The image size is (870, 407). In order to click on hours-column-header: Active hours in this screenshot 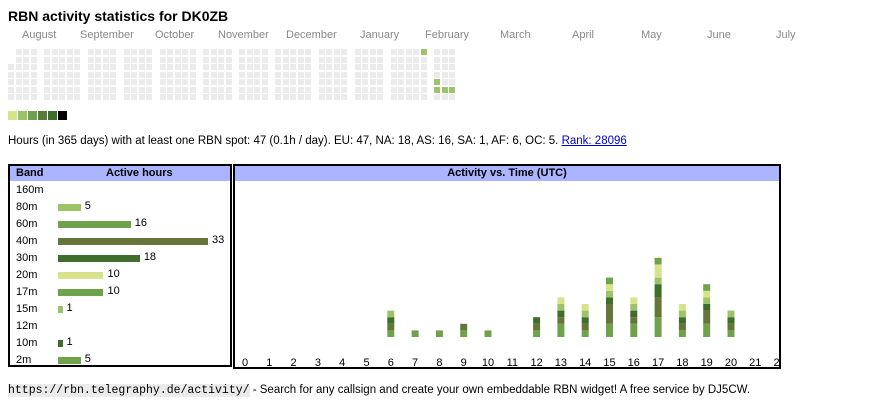, I will do `click(139, 173)`.